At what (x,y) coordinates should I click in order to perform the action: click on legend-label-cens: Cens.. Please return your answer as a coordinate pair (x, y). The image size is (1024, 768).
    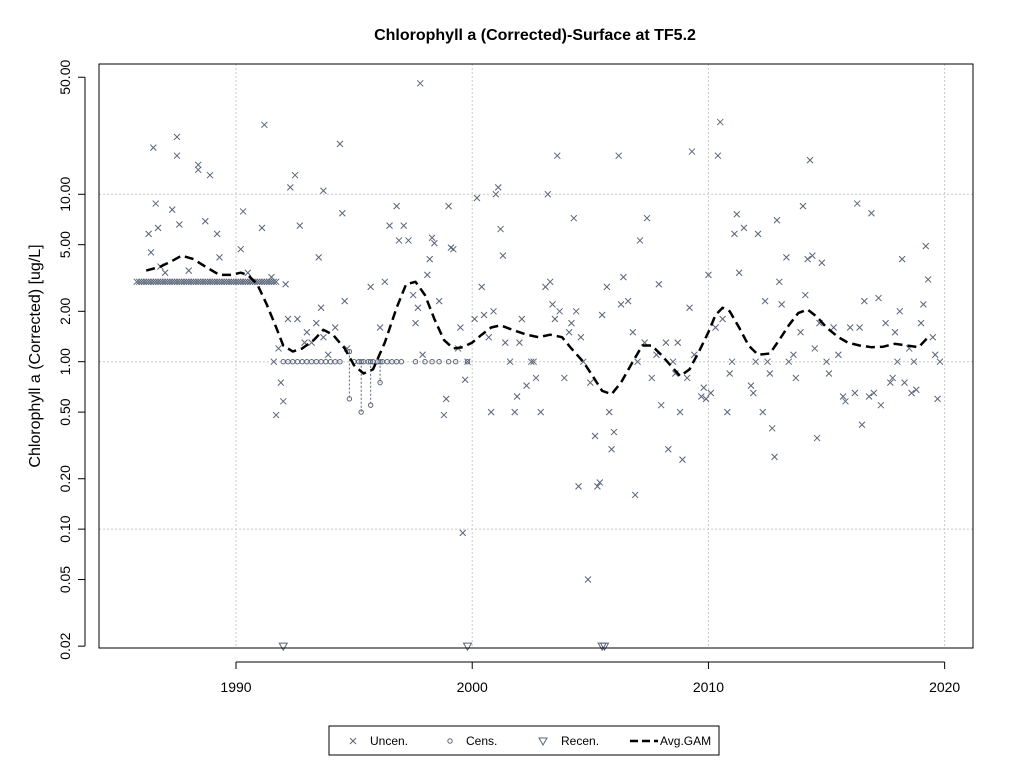
    Looking at the image, I should click on (481, 741).